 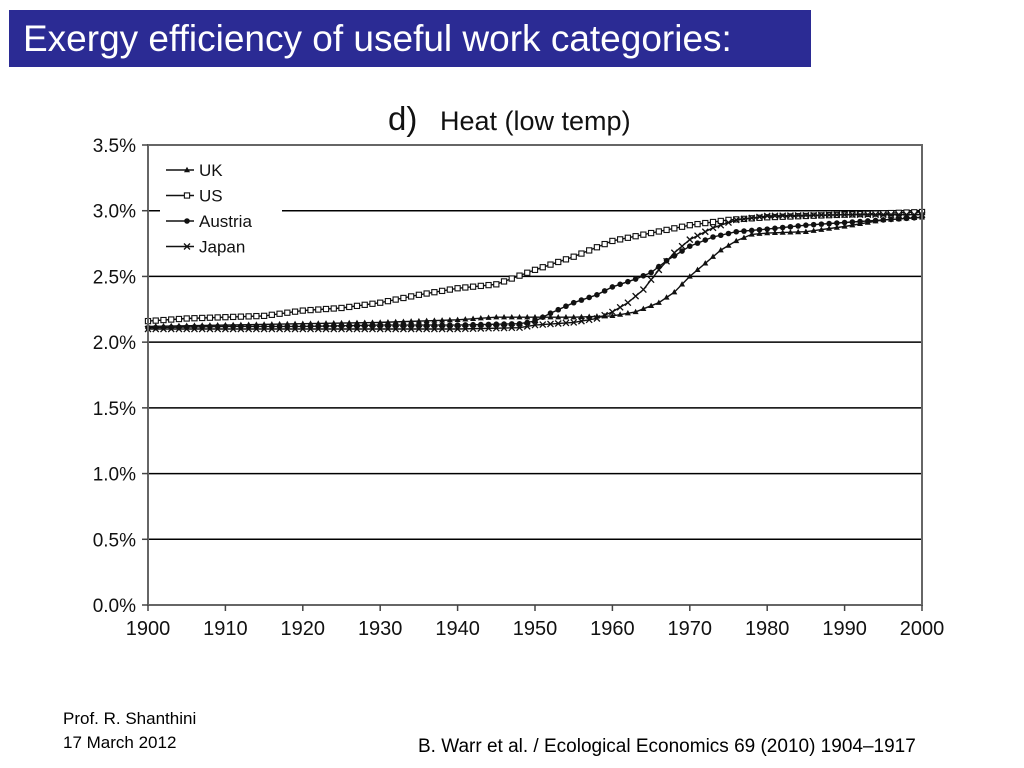 What do you see at coordinates (535, 121) in the screenshot?
I see `chart-title: Heat (low temp)` at bounding box center [535, 121].